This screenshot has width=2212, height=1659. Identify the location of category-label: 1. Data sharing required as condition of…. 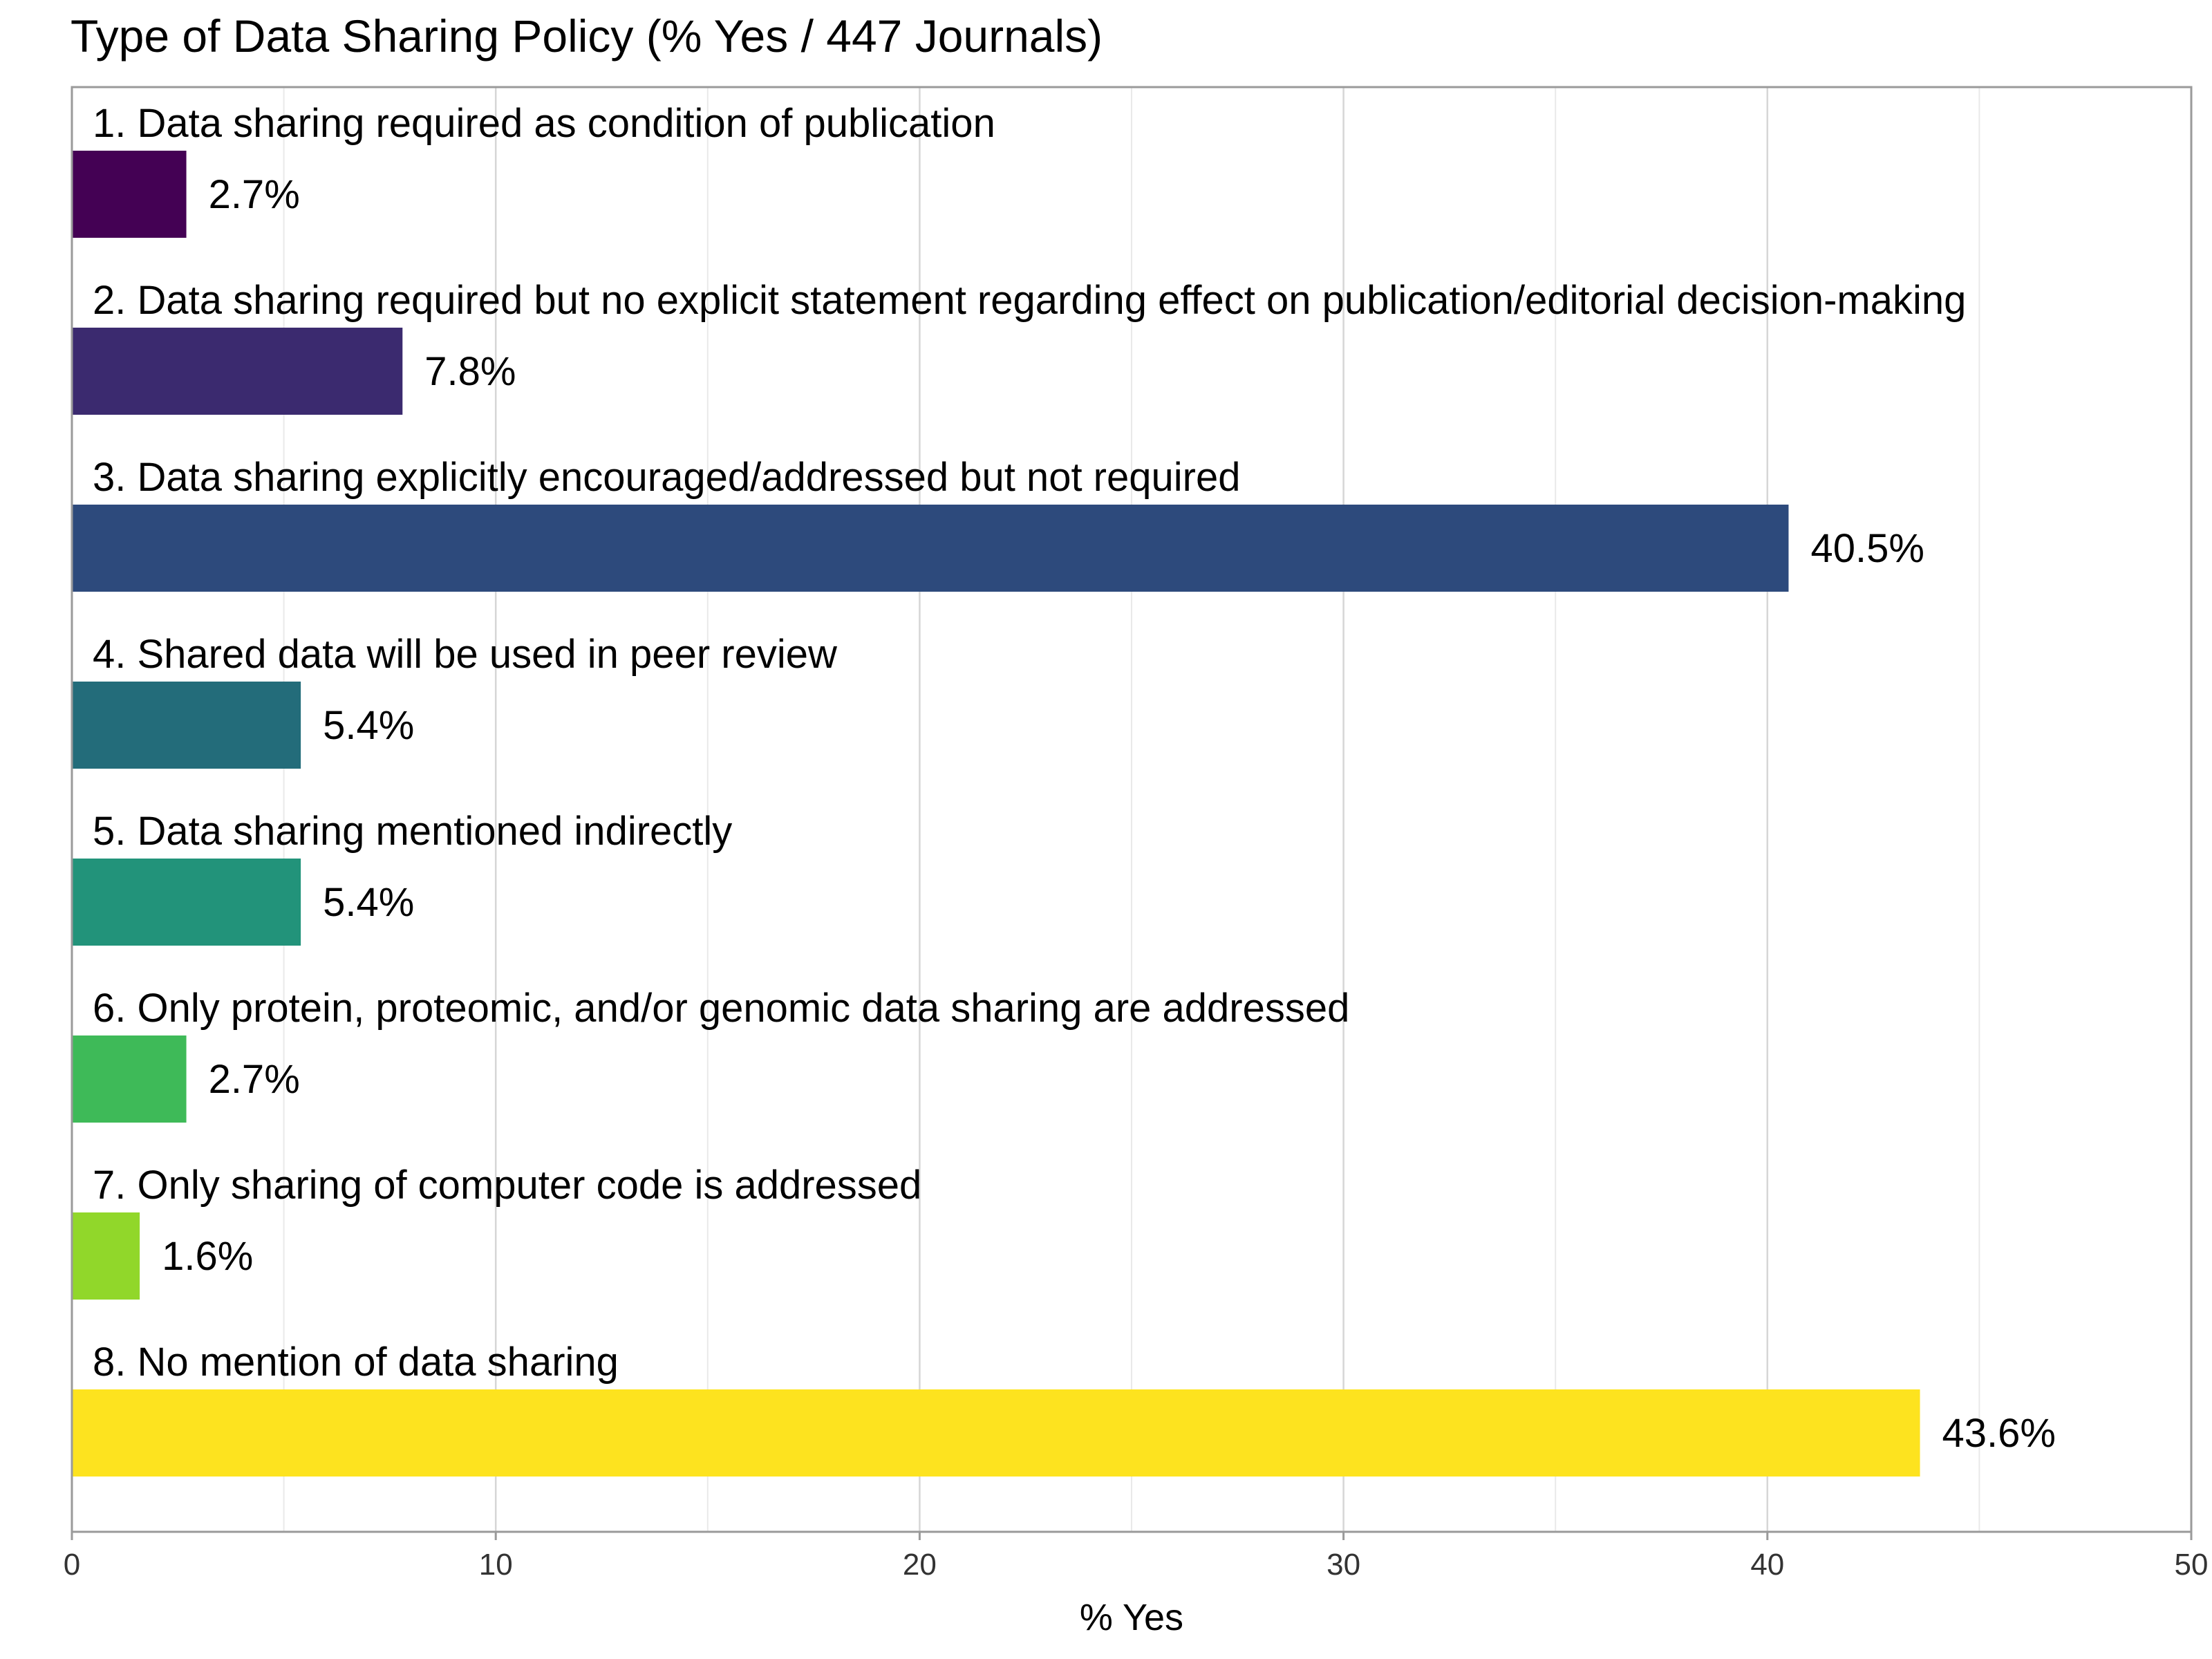
(544, 123).